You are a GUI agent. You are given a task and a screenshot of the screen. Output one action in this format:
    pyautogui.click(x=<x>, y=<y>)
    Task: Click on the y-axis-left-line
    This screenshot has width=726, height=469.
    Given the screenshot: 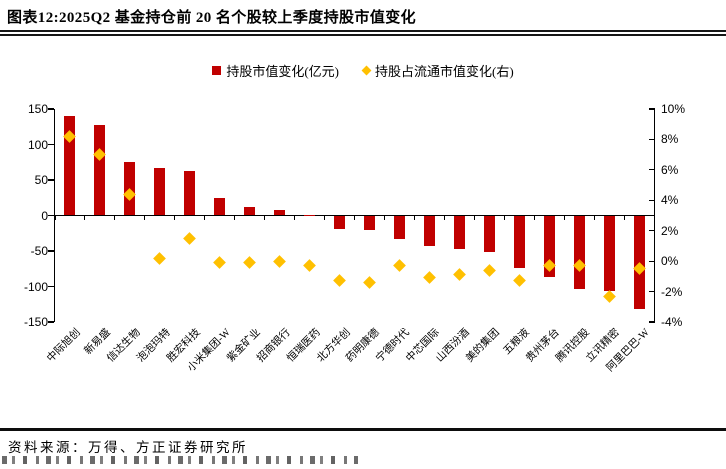 What is the action you would take?
    pyautogui.click(x=54, y=215)
    